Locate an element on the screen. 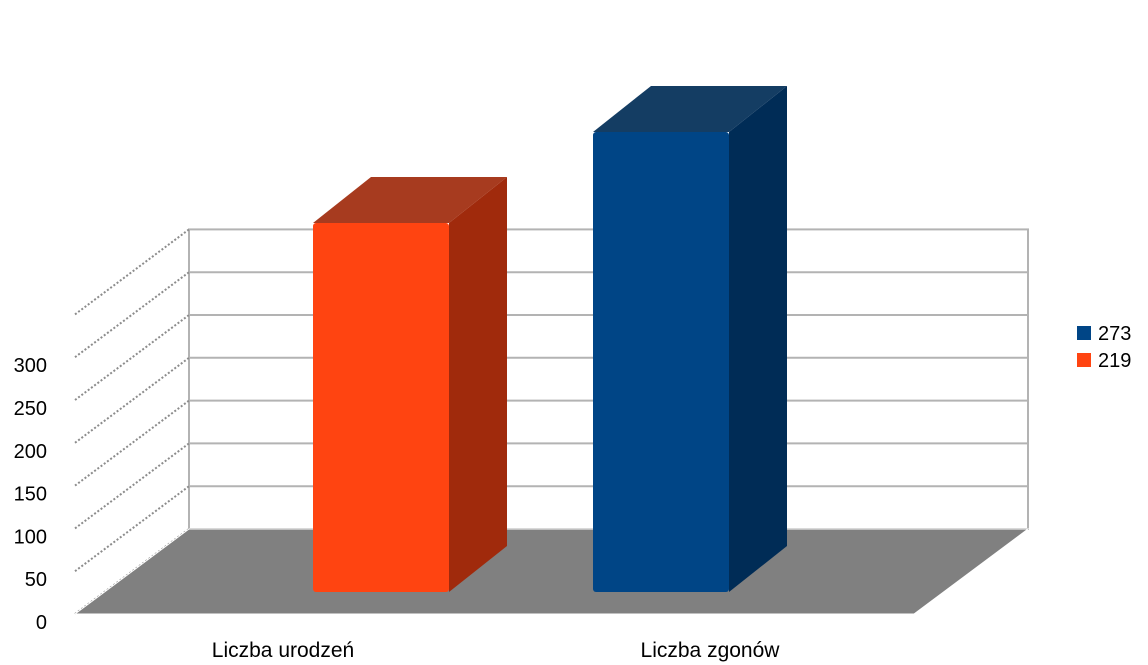 The image size is (1148, 665). y-axis-ticks: 0 50 100 150 200 250 300 is located at coordinates (30, 494).